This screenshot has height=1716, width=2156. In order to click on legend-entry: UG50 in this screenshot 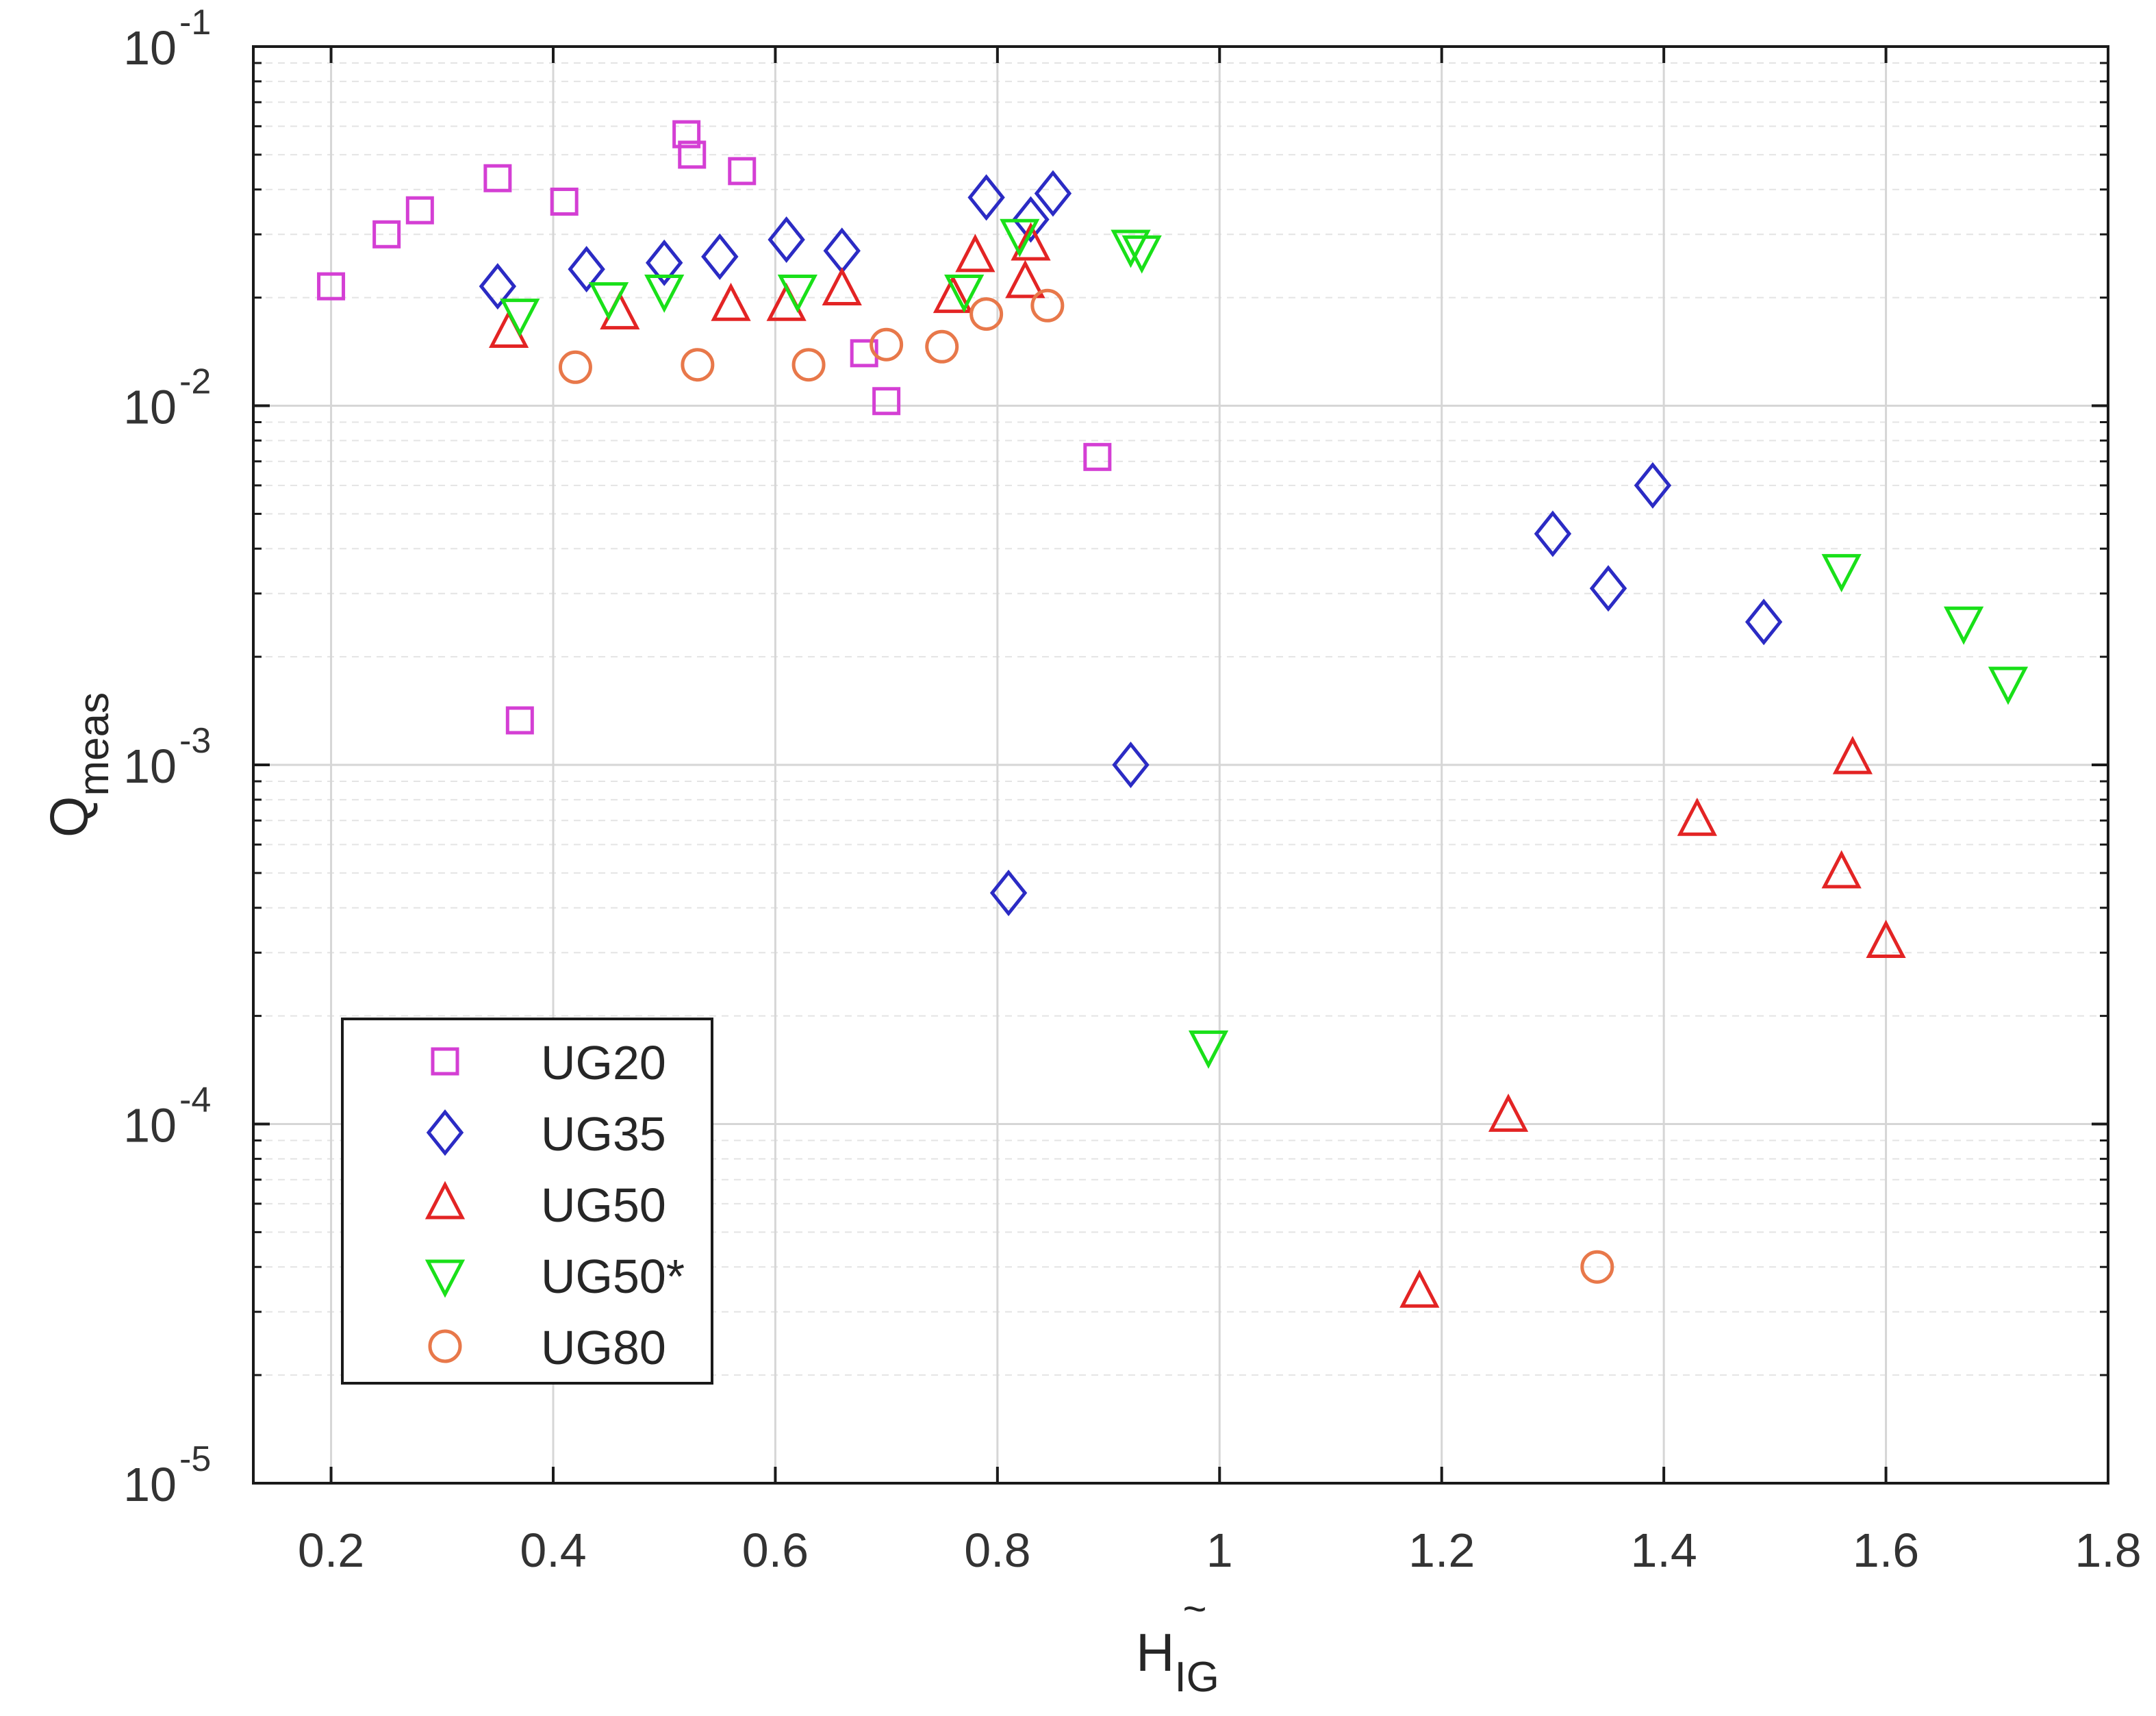, I will do `click(545, 1205)`.